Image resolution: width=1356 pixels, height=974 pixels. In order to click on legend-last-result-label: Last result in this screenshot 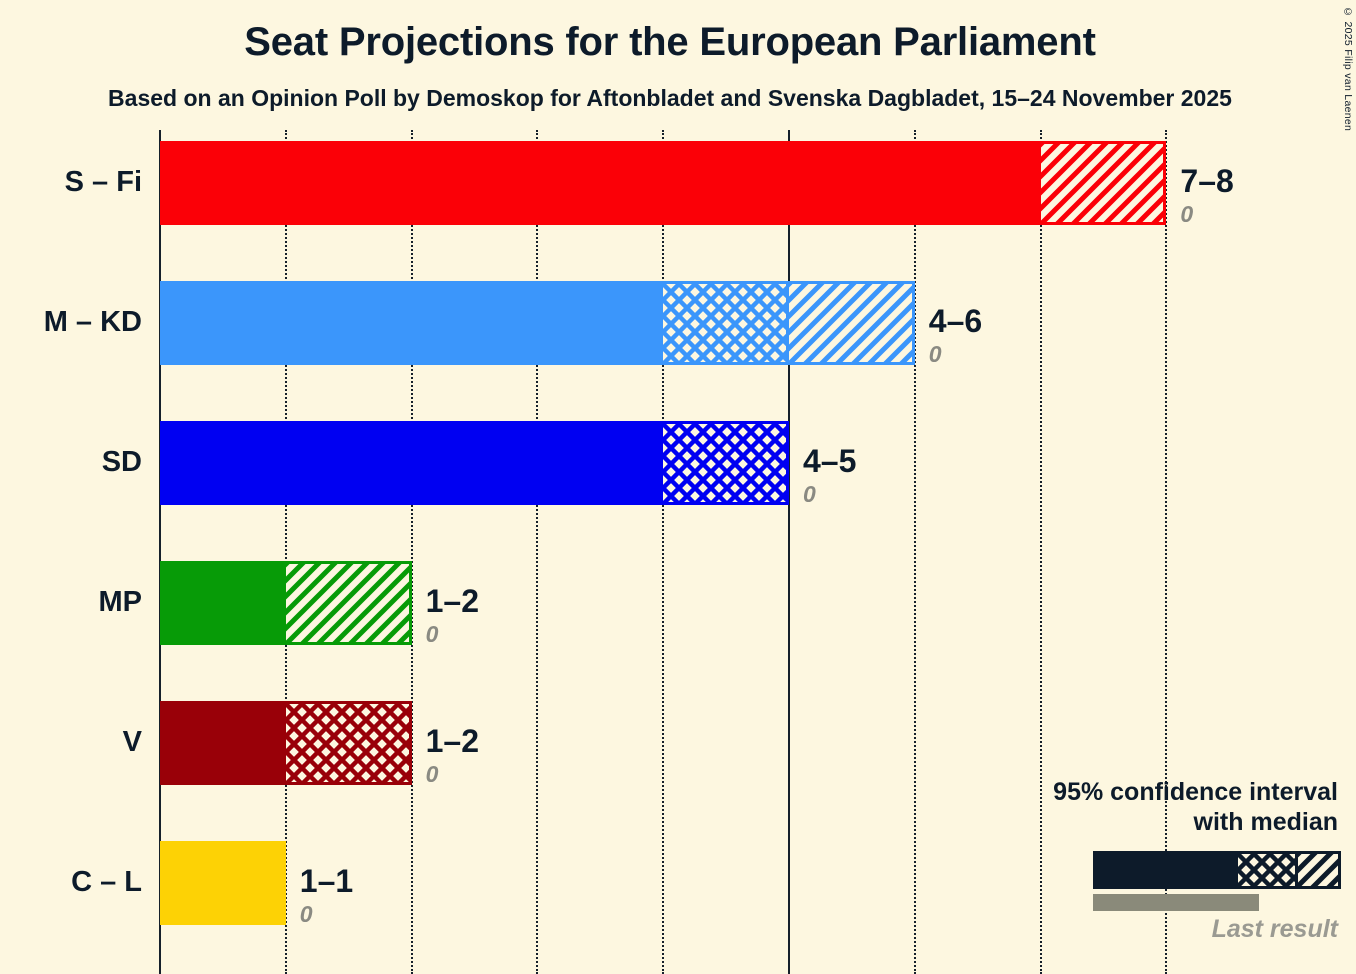, I will do `click(1274, 929)`.